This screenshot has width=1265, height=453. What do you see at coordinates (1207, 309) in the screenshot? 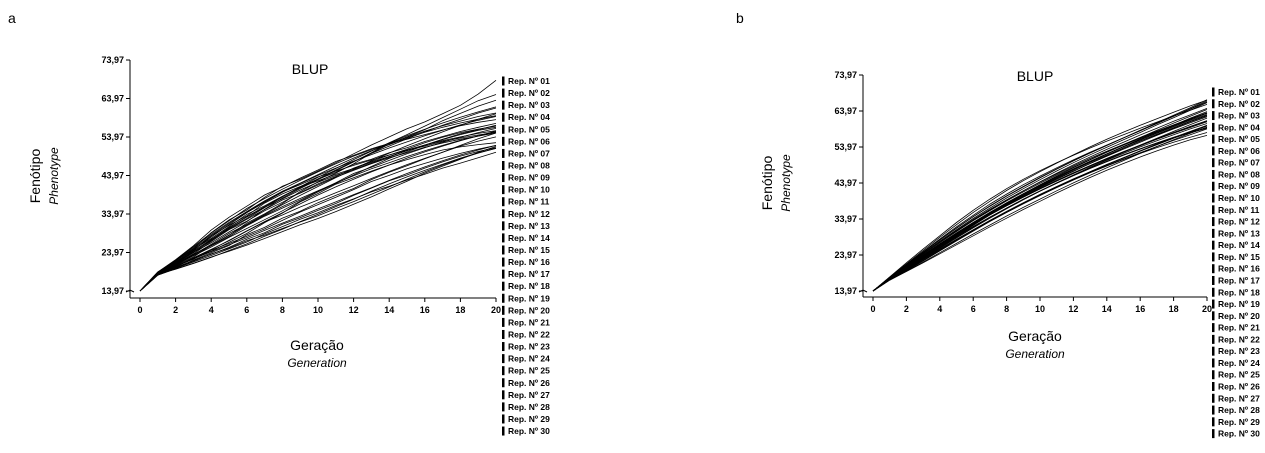
I see `x-tick-label: 20` at bounding box center [1207, 309].